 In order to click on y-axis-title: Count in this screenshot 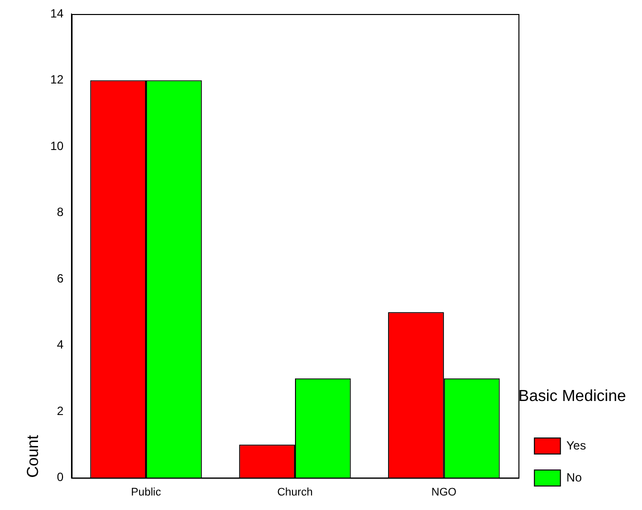, I will do `click(33, 456)`.